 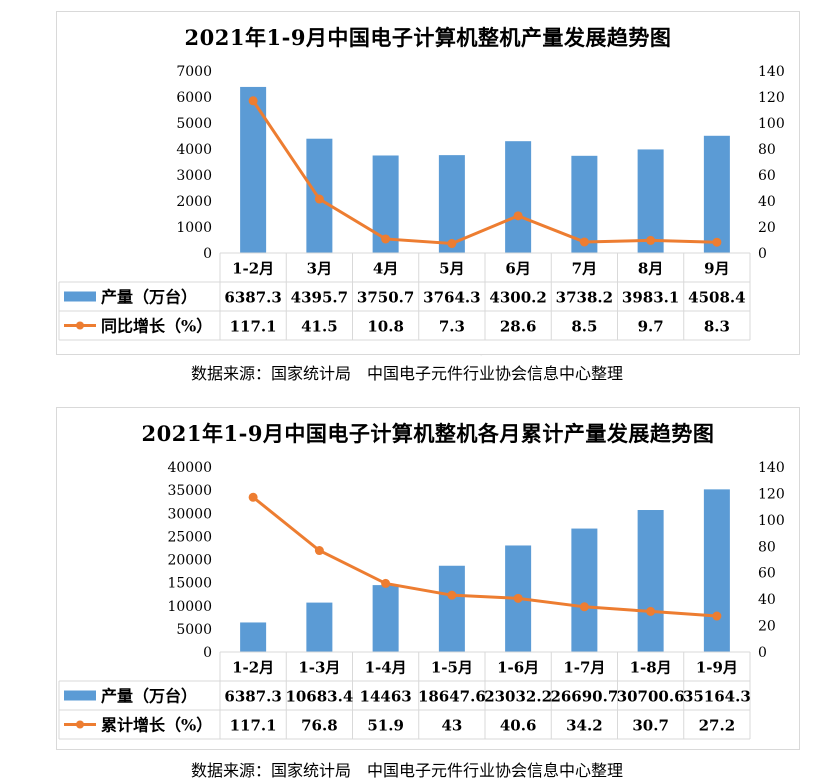 I want to click on data-label: 14463, so click(x=386, y=697).